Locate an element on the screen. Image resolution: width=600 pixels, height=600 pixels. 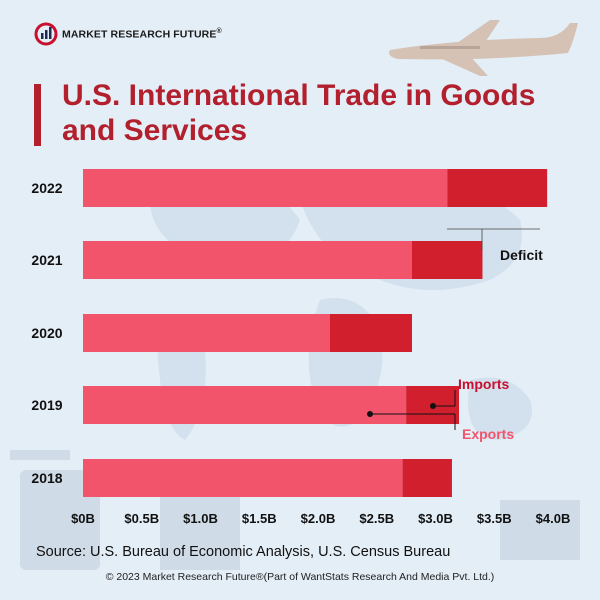
logo-icon is located at coordinates (46, 34).